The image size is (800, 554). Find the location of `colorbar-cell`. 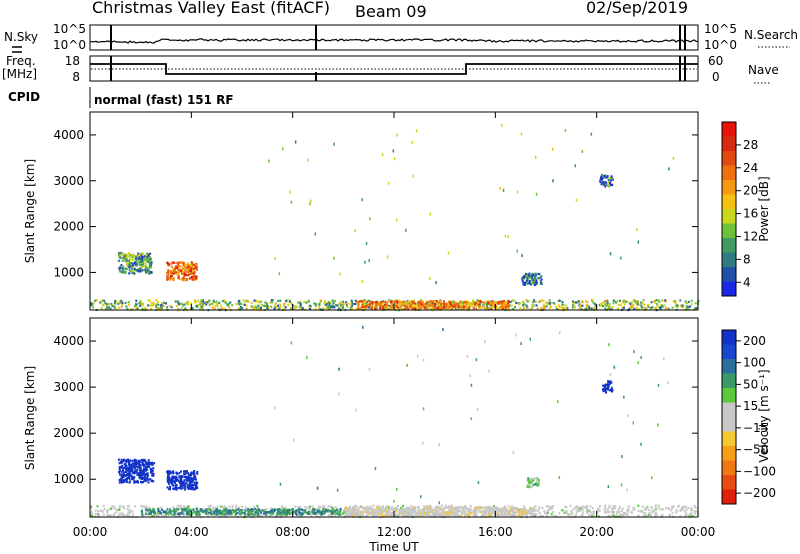

colorbar-cell is located at coordinates (729, 202).